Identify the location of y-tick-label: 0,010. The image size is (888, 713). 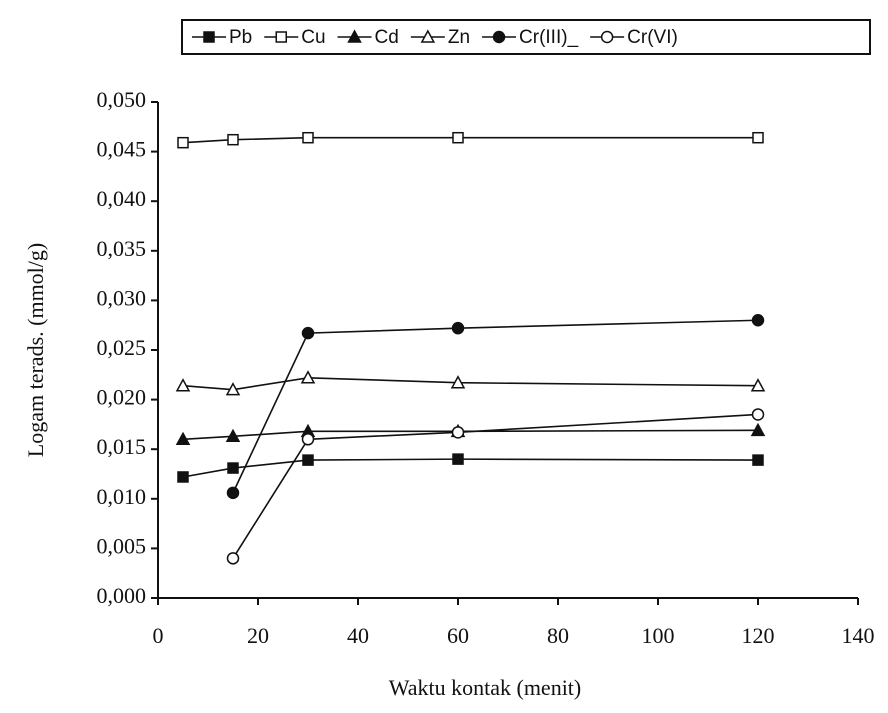
(122, 496).